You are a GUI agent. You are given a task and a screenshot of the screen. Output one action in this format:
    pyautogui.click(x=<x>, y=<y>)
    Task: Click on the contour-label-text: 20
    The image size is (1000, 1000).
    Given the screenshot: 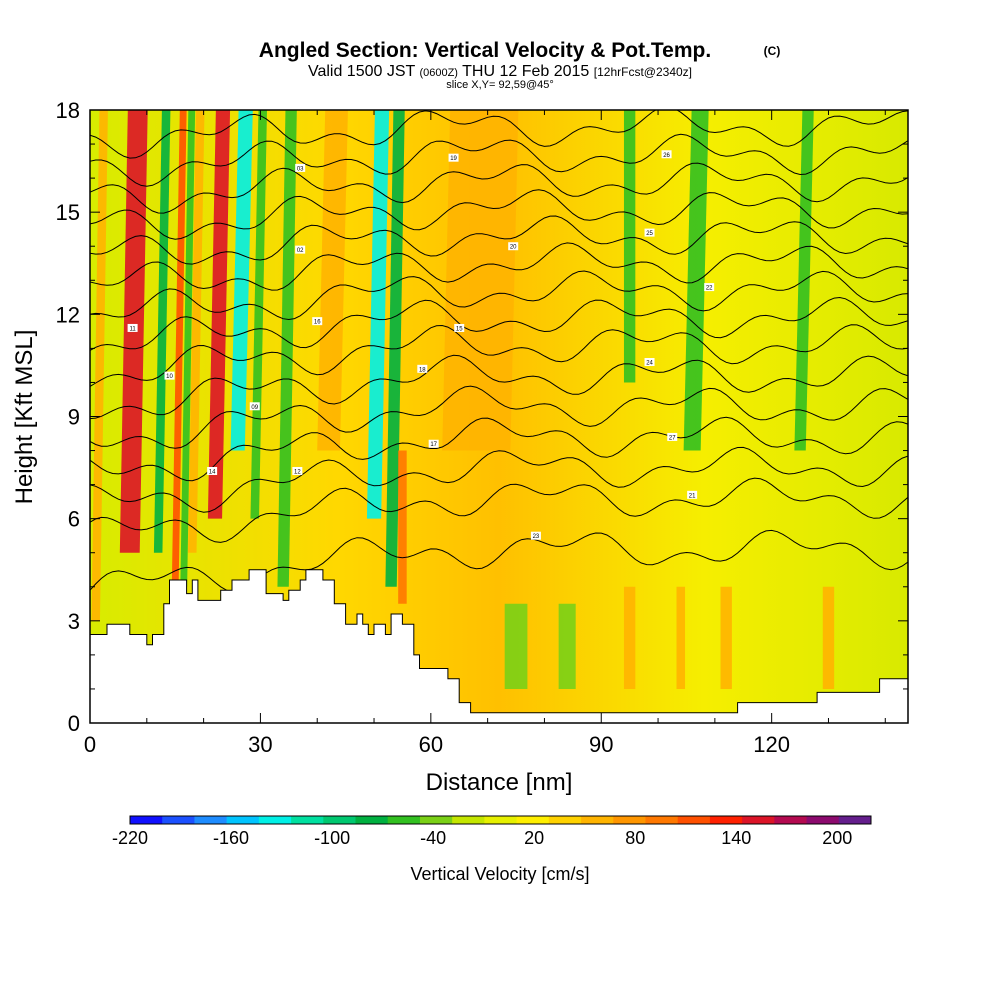 What is the action you would take?
    pyautogui.click(x=513, y=248)
    